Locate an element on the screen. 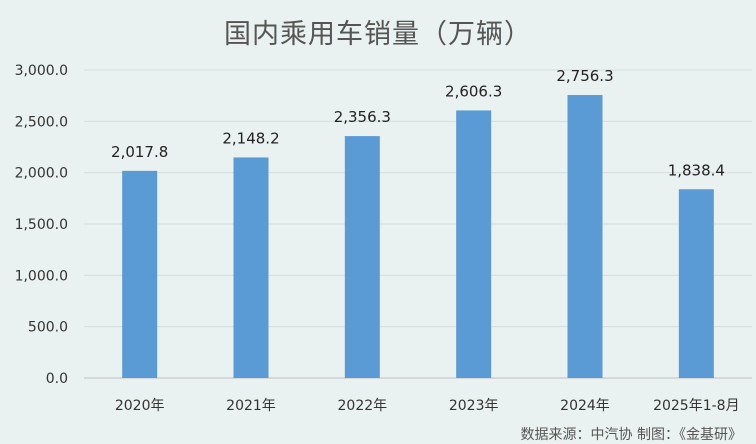  data-label: 2,756.3 is located at coordinates (584, 76).